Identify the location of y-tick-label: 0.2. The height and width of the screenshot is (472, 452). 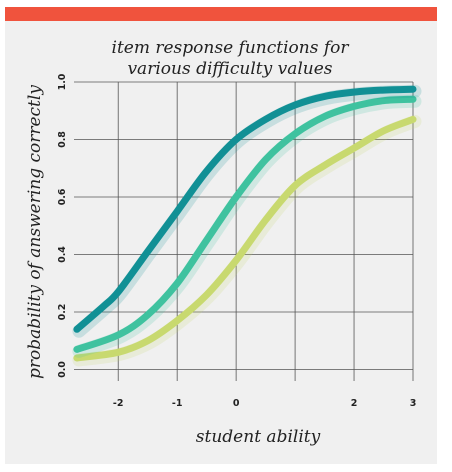
(62, 312).